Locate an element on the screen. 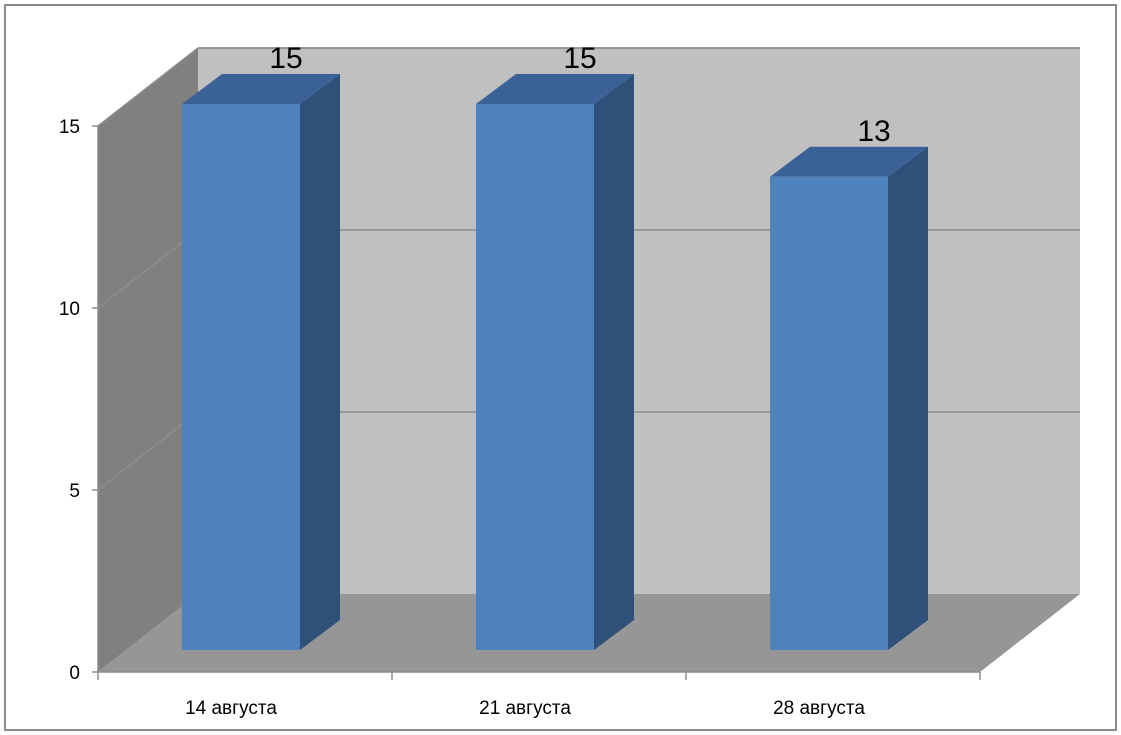  x-tick-label: 14 августа is located at coordinates (231, 708).